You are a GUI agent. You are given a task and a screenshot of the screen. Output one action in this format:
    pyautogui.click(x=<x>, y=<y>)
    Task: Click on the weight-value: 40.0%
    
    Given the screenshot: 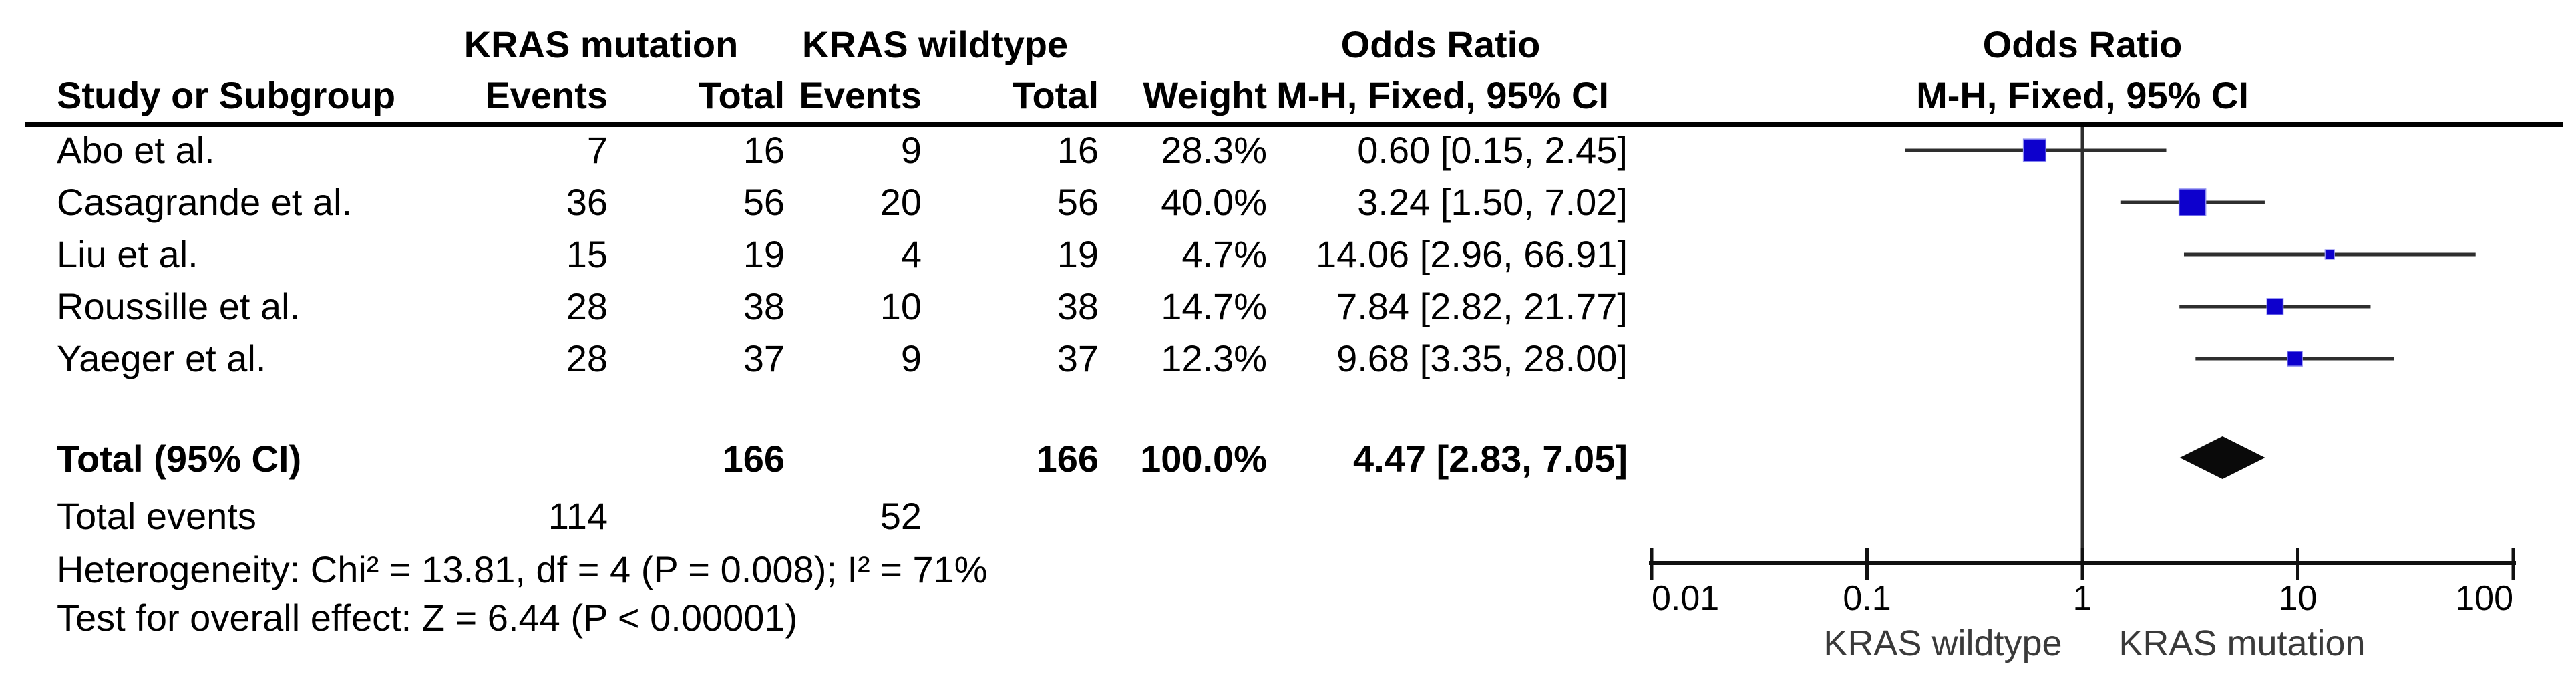 What is the action you would take?
    pyautogui.click(x=1214, y=202)
    